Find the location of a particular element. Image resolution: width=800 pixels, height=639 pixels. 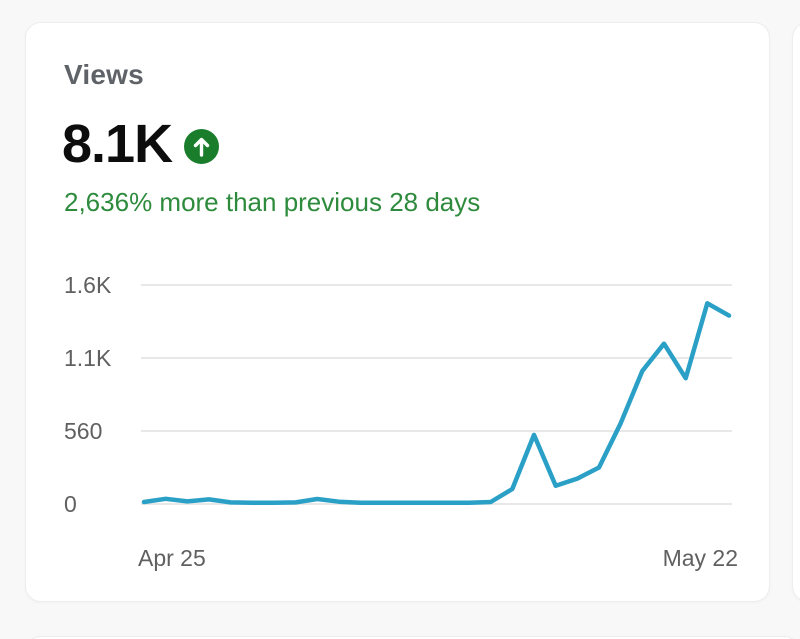

metric-value: 8.1K is located at coordinates (117, 144).